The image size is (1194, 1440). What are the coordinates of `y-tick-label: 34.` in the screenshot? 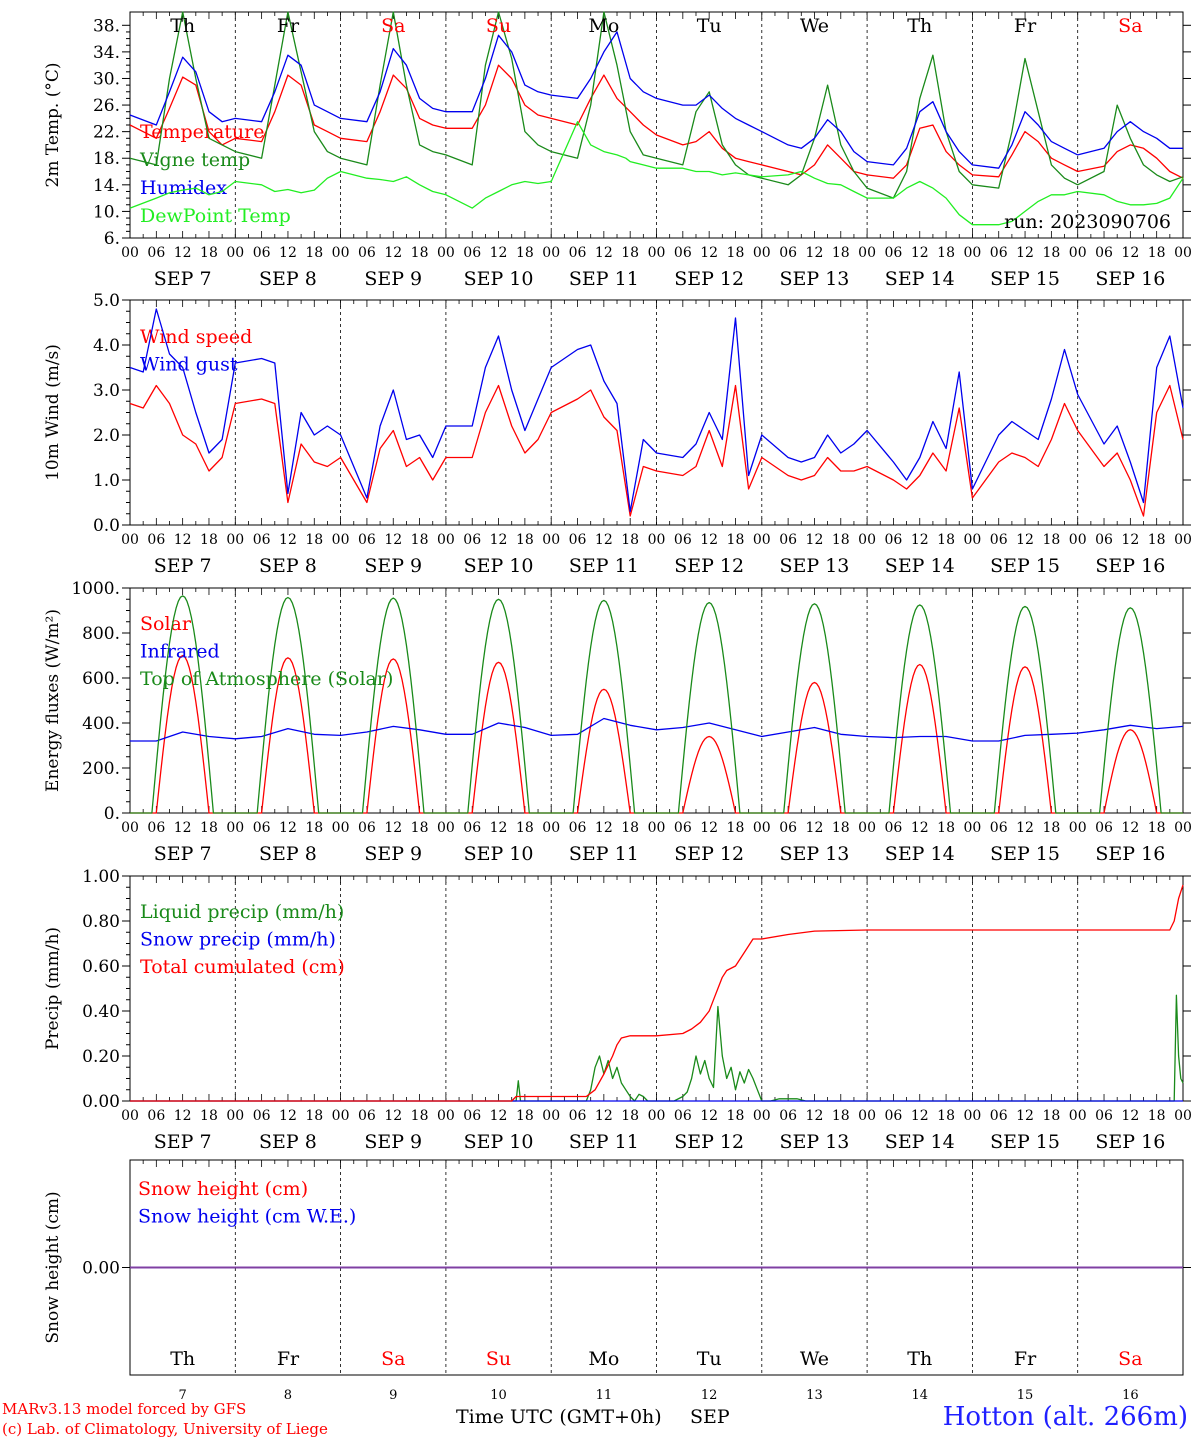 It's located at (106, 53).